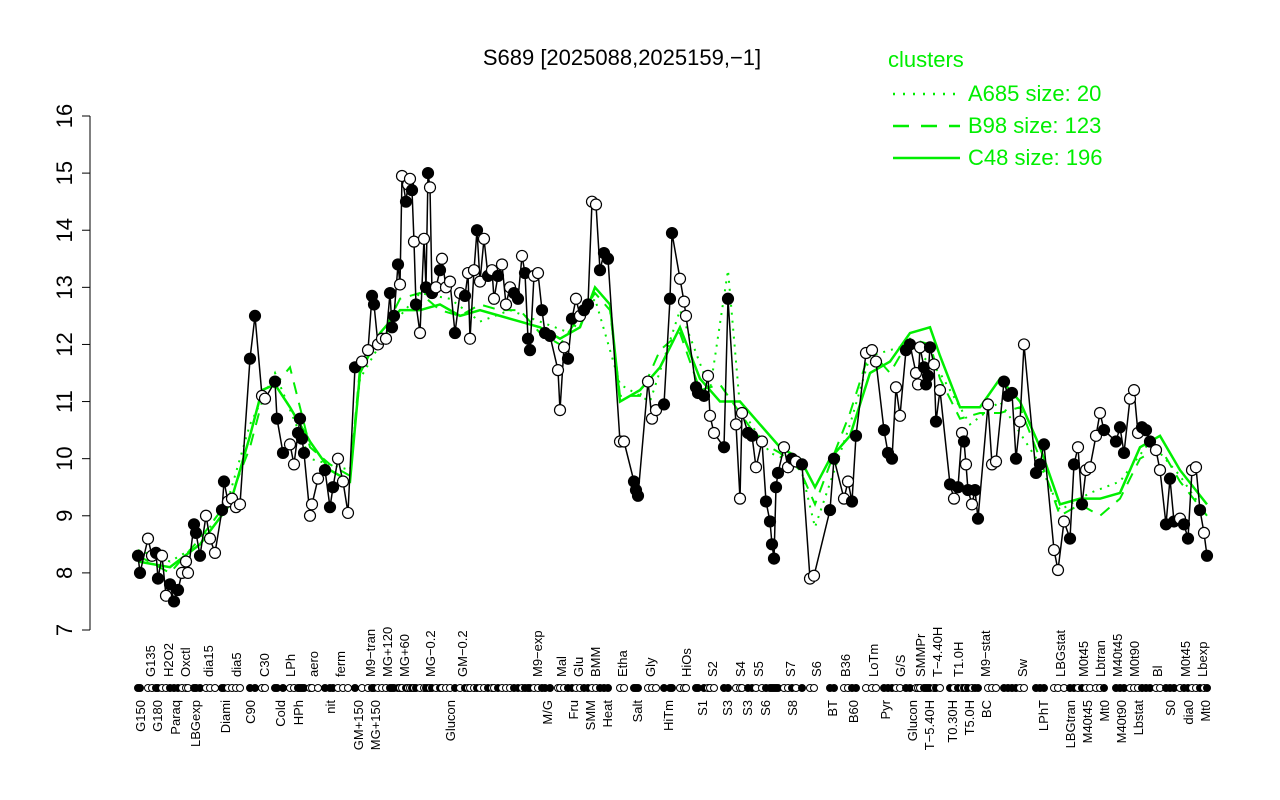 The image size is (1280, 800). What do you see at coordinates (832, 708) in the screenshot?
I see `x-label-bottom: BT` at bounding box center [832, 708].